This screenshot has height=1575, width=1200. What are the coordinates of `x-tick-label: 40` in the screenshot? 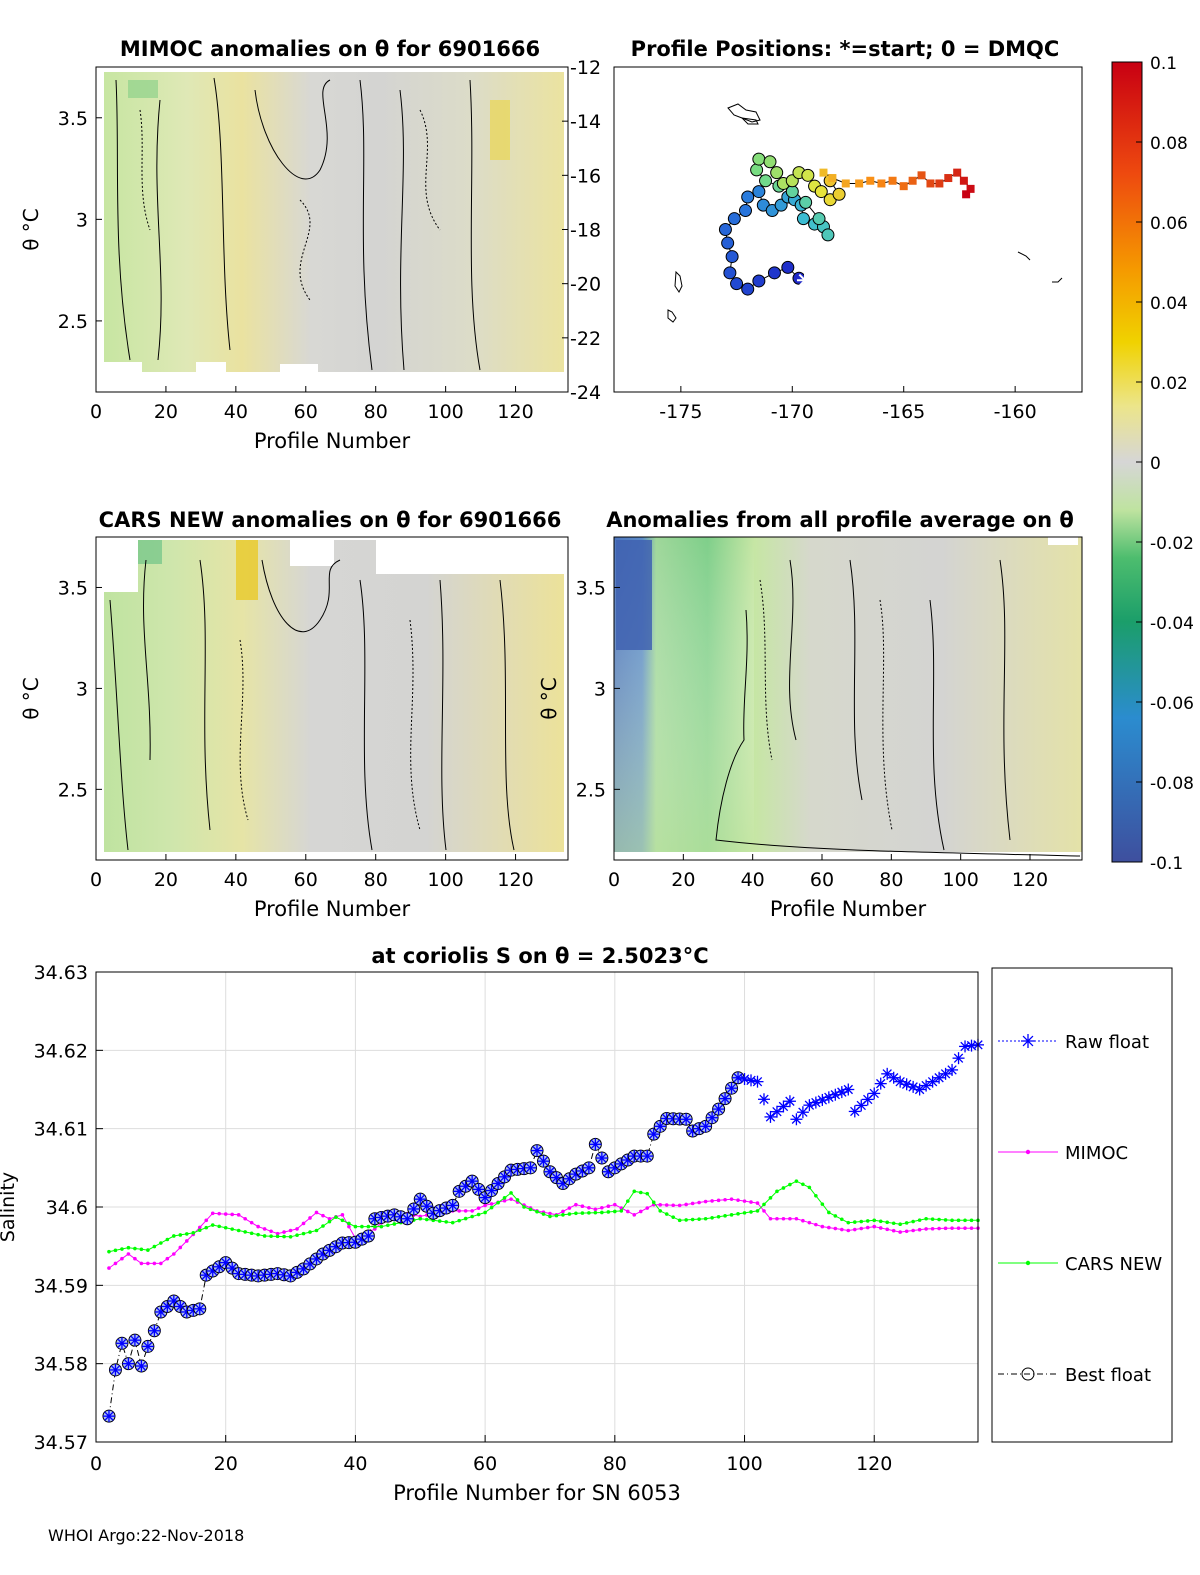 It's located at (355, 1464).